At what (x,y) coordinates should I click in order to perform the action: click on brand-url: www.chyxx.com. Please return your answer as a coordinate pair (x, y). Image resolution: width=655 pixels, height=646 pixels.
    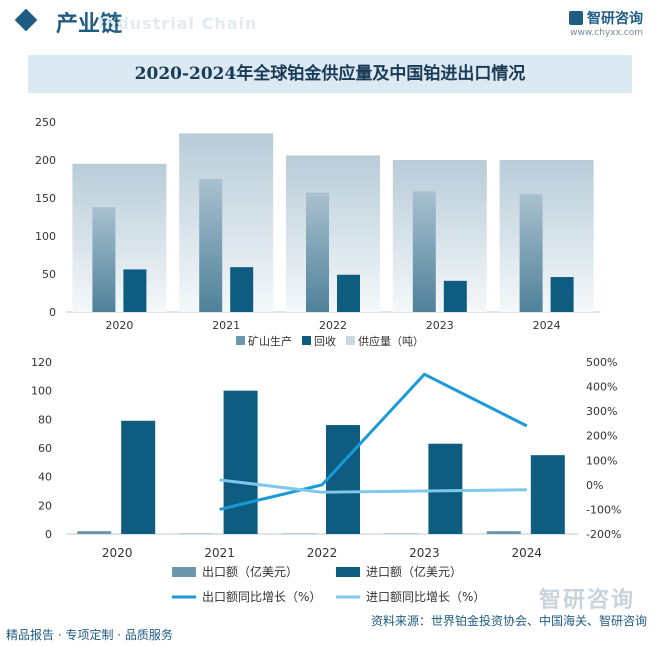
    Looking at the image, I should click on (606, 33).